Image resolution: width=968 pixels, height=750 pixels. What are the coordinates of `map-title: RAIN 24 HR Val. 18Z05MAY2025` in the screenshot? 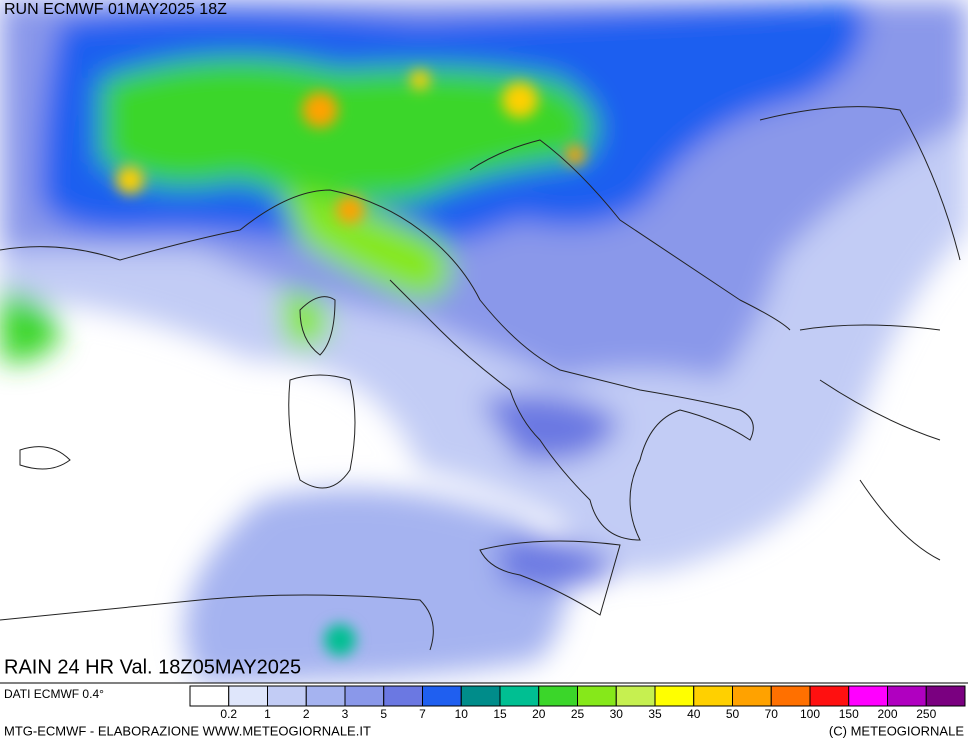 It's located at (152, 667).